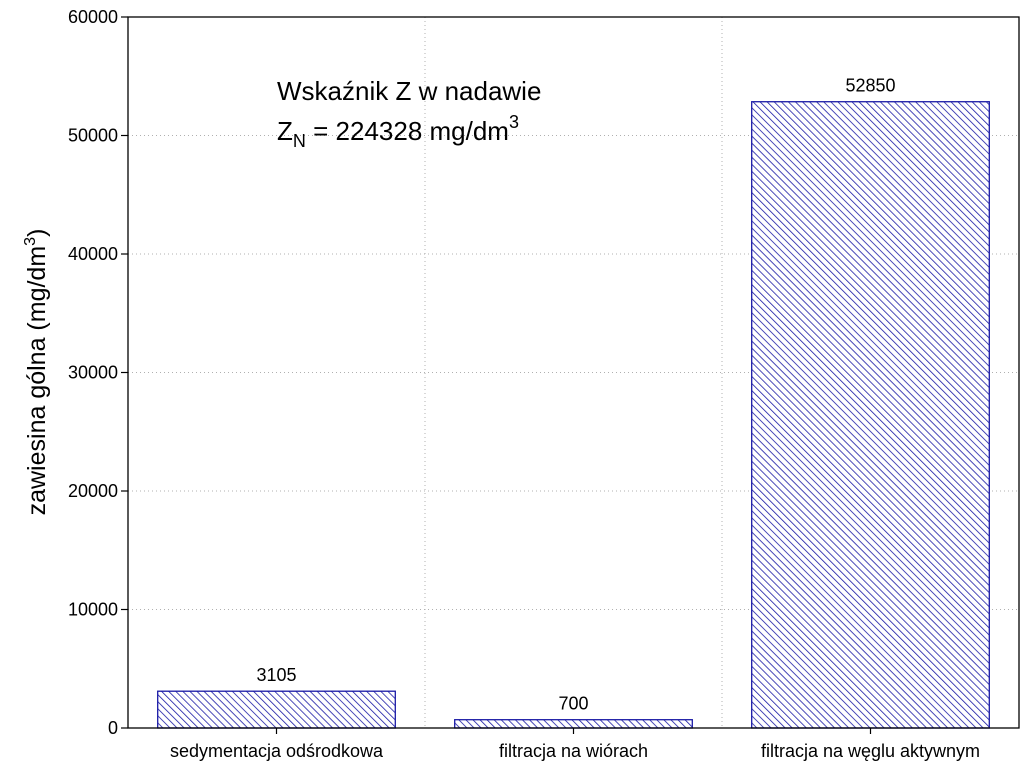  What do you see at coordinates (398, 131) in the screenshot?
I see `annotation-line2: ZN = 224328 mg/dm3` at bounding box center [398, 131].